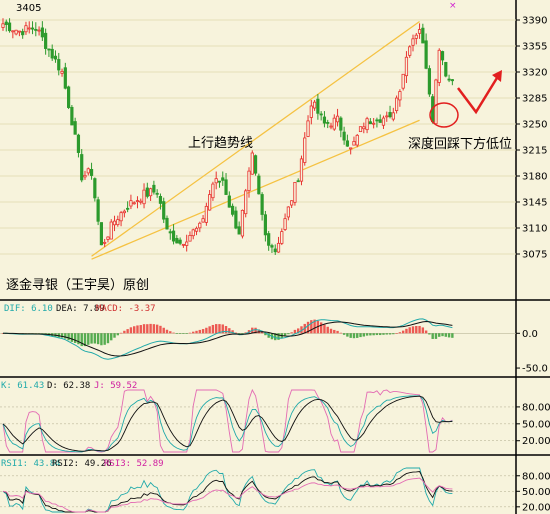 This screenshot has height=514, width=550. Describe the element at coordinates (82, 464) in the screenshot. I see `rsi-legend-rsi2: RSI2: 49.26` at that location.